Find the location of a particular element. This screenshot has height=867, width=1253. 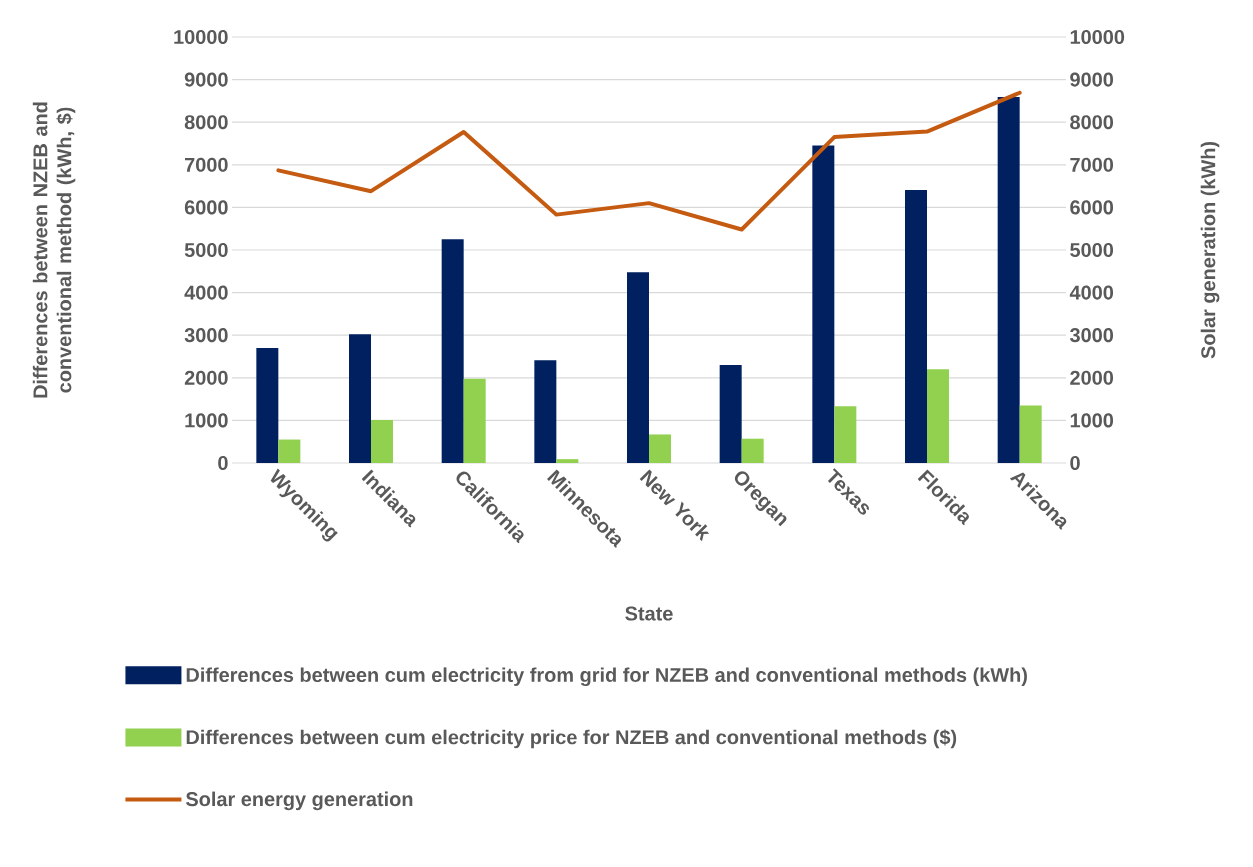

y-tick-label: 2000 is located at coordinates (206, 377).